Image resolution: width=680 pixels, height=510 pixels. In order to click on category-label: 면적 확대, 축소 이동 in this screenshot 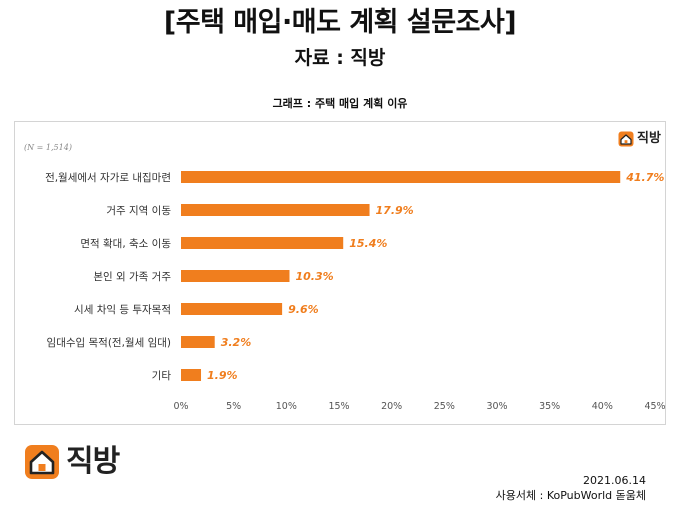, I will do `click(125, 243)`.